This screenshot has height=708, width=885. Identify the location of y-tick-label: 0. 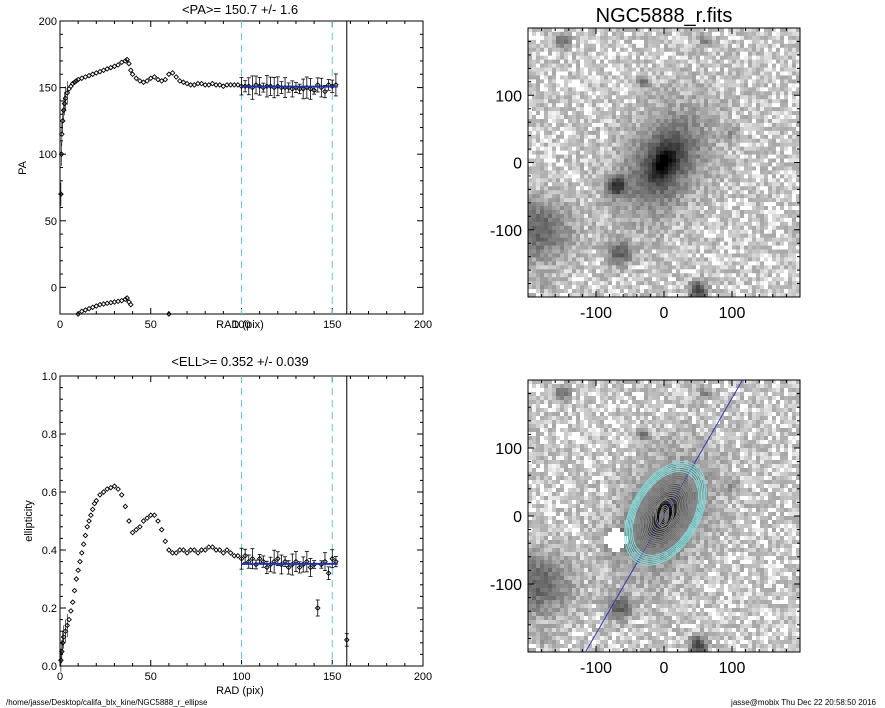
(54, 288).